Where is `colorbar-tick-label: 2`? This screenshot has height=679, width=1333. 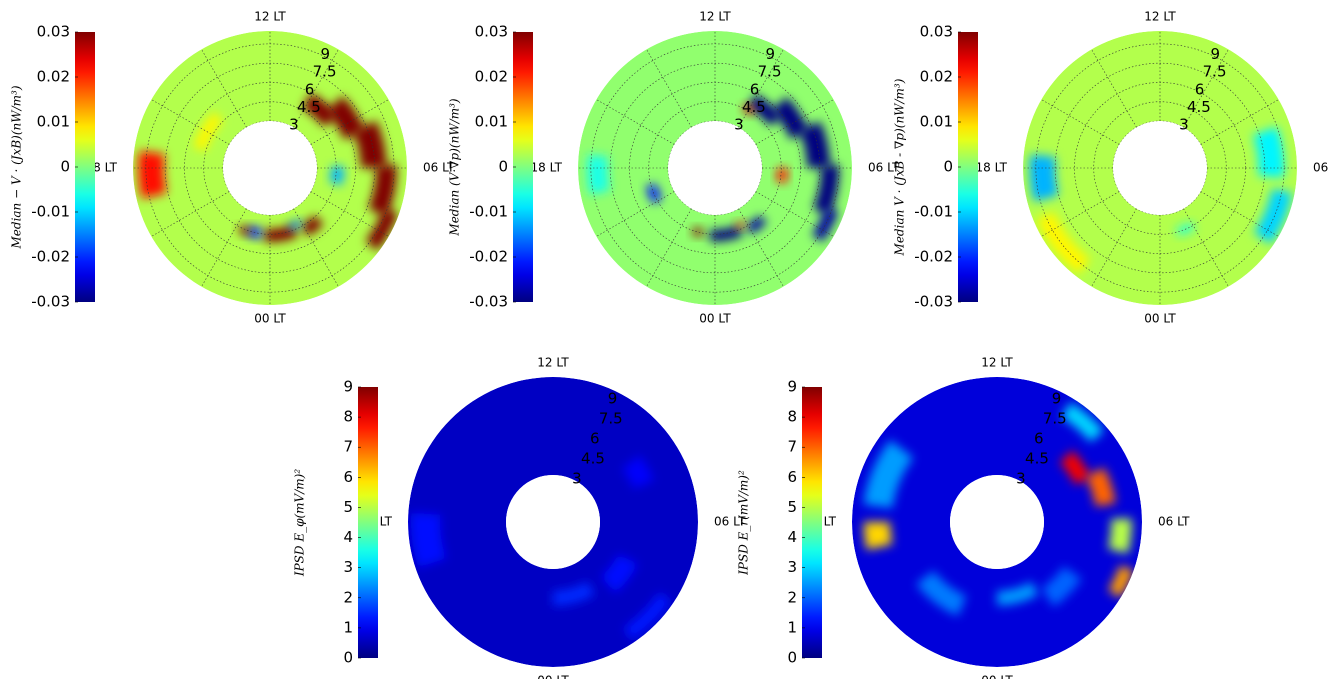 colorbar-tick-label: 2 is located at coordinates (348, 597).